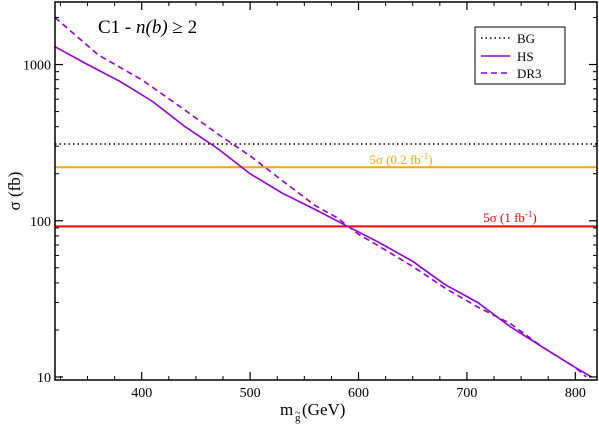  Describe the element at coordinates (14, 191) in the screenshot. I see `y-axis-label: σ (fb)` at that location.